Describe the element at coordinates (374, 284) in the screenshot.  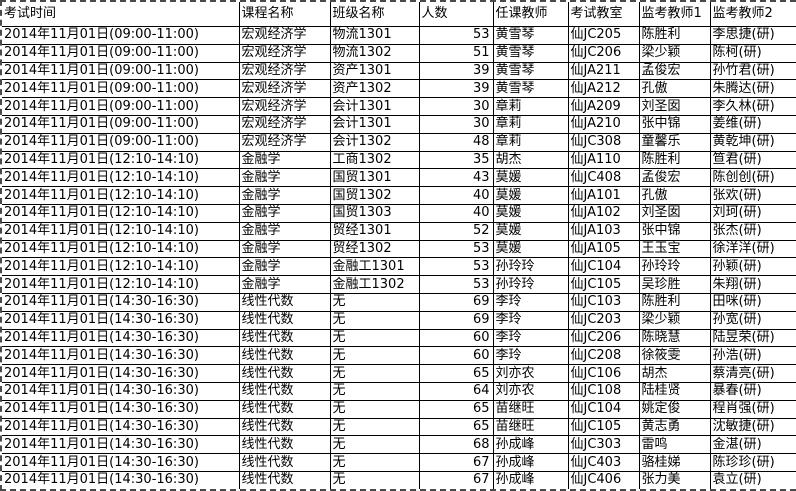
I see `cell-class-name: 金融工1302` at that location.